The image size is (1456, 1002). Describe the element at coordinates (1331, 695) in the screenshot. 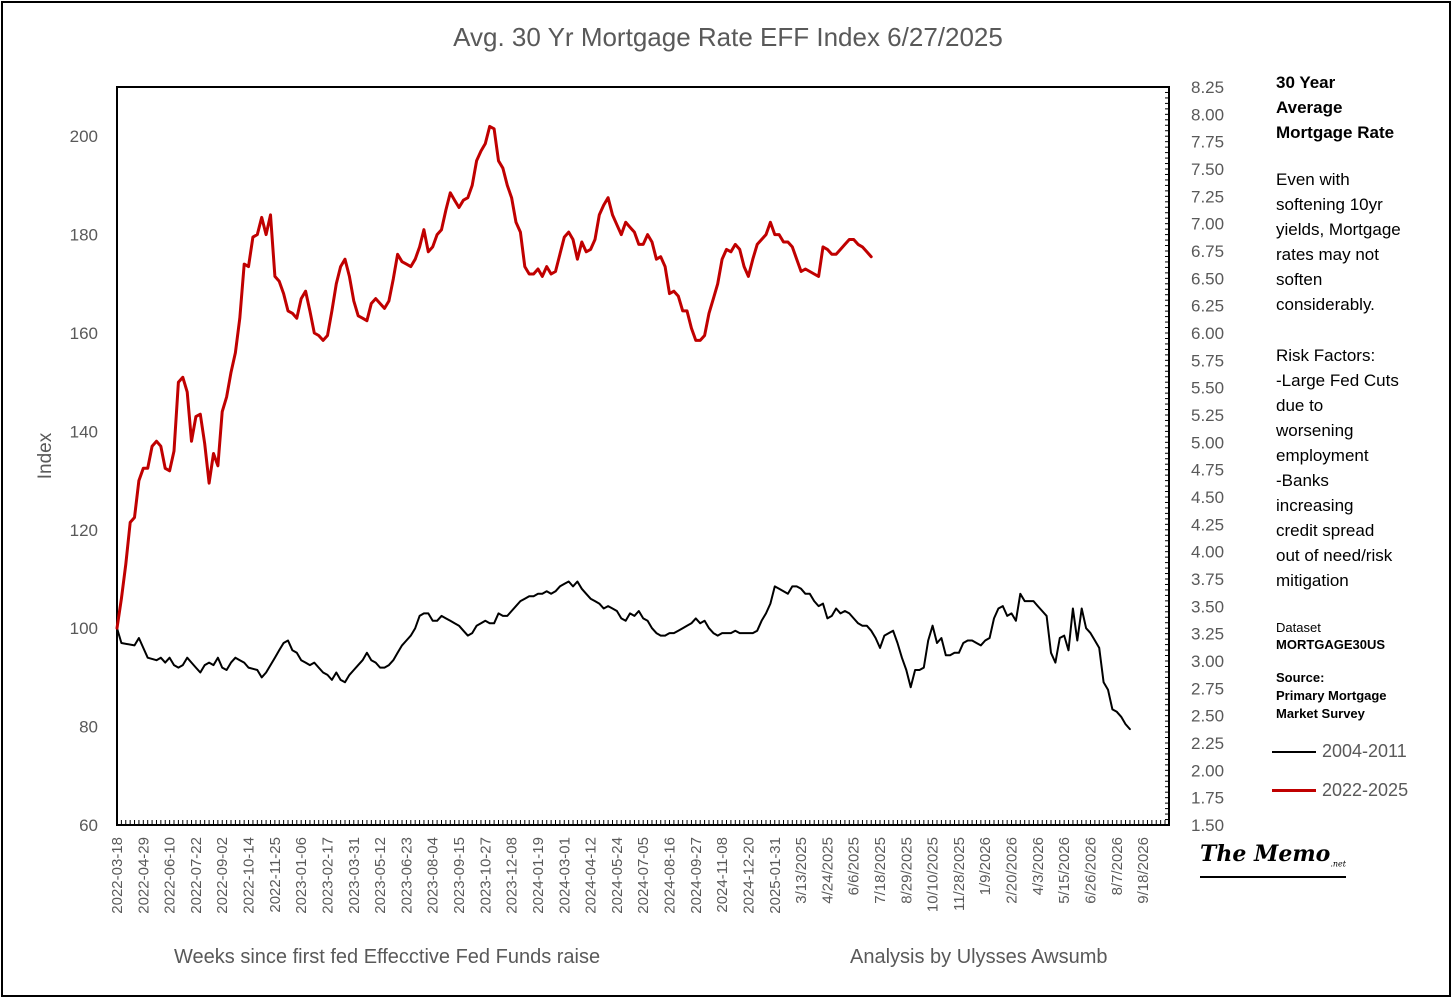

I see `source-text: Source: Primary Mortgage Market Survey` at that location.